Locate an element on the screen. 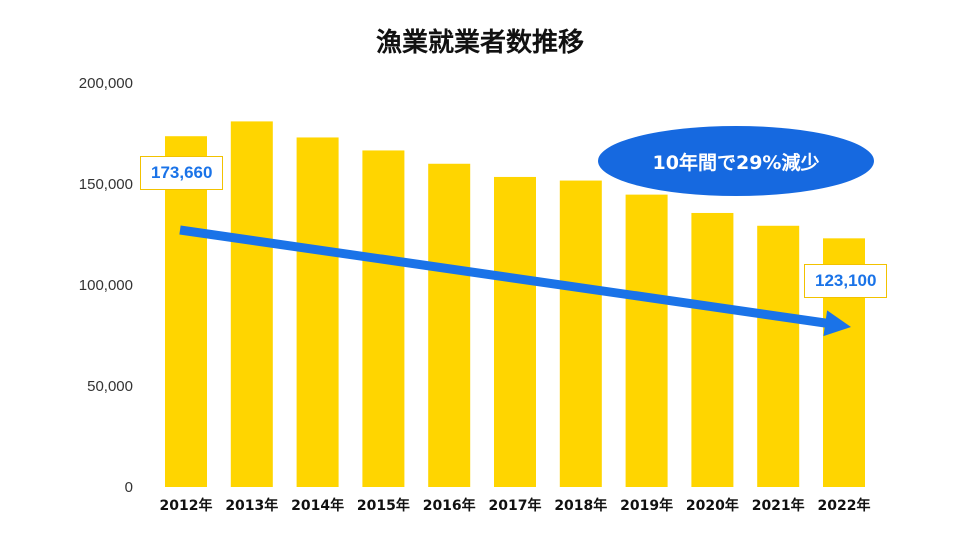 The image size is (960, 540). x-tick-label: 2013年 is located at coordinates (251, 505).